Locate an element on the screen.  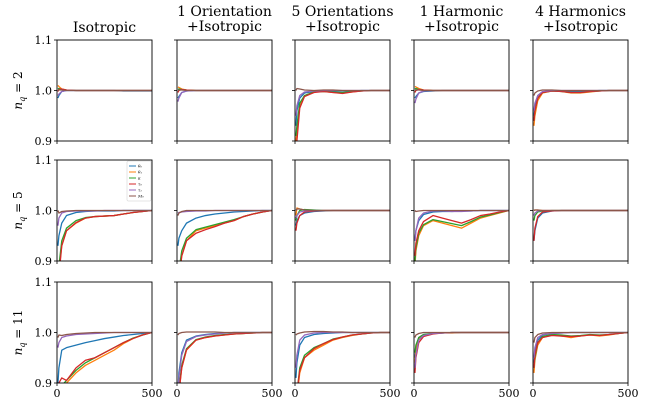
column-title-0: Isotropic is located at coordinates (104, 28).